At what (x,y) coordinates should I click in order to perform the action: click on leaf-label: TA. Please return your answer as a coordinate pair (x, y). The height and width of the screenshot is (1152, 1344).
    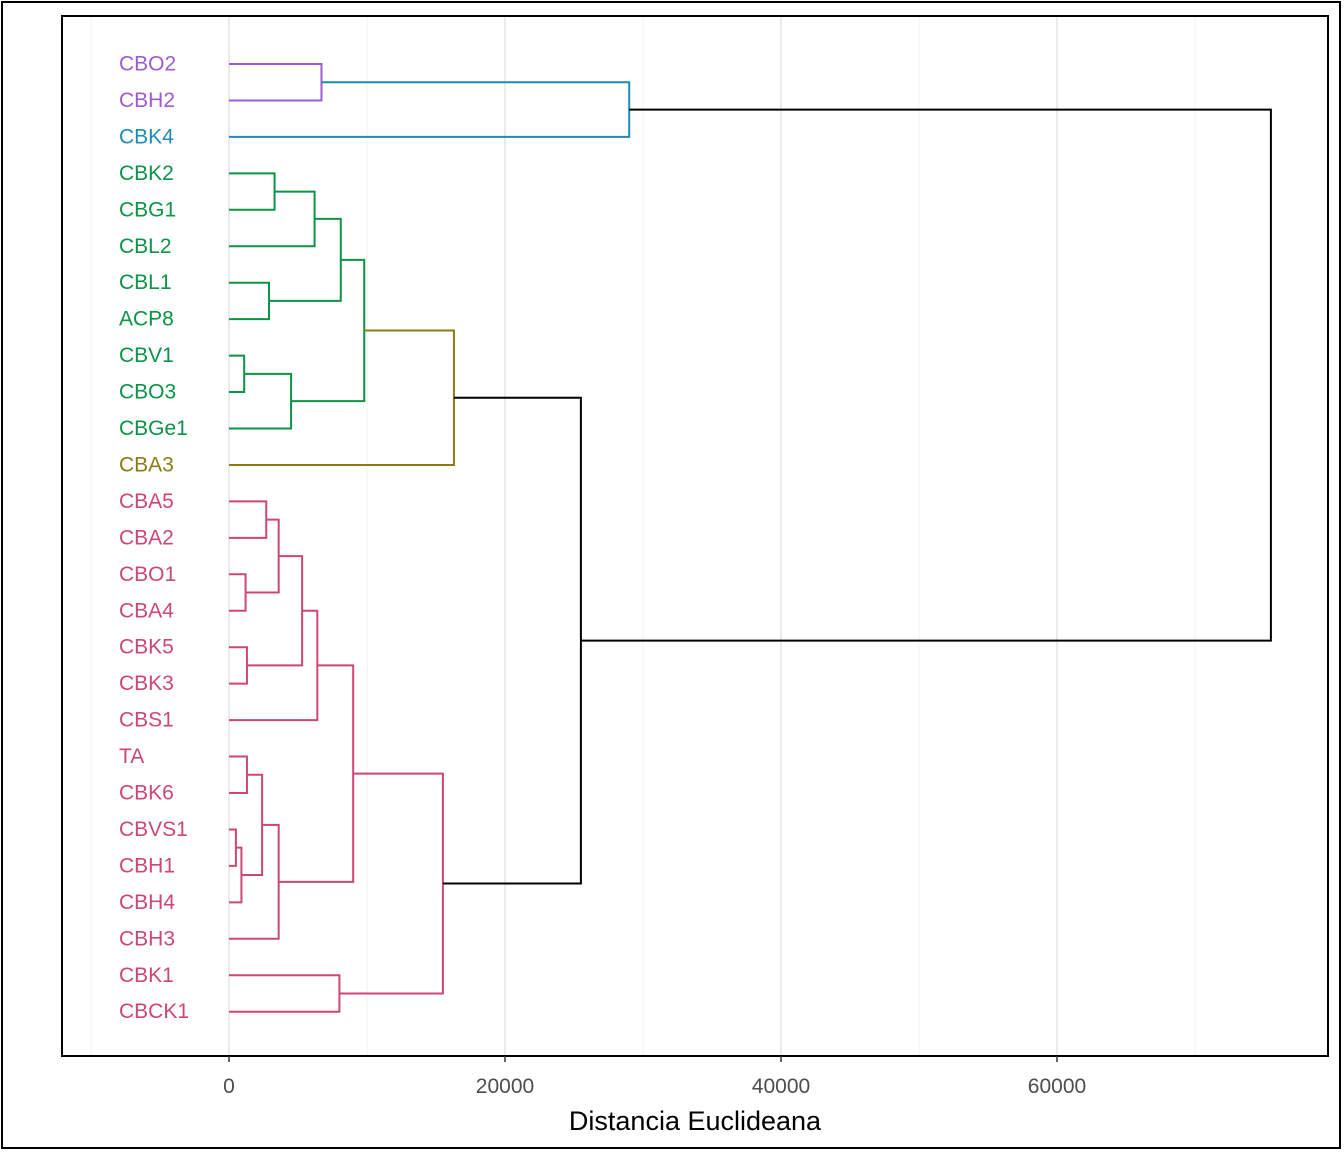
    Looking at the image, I should click on (131, 756).